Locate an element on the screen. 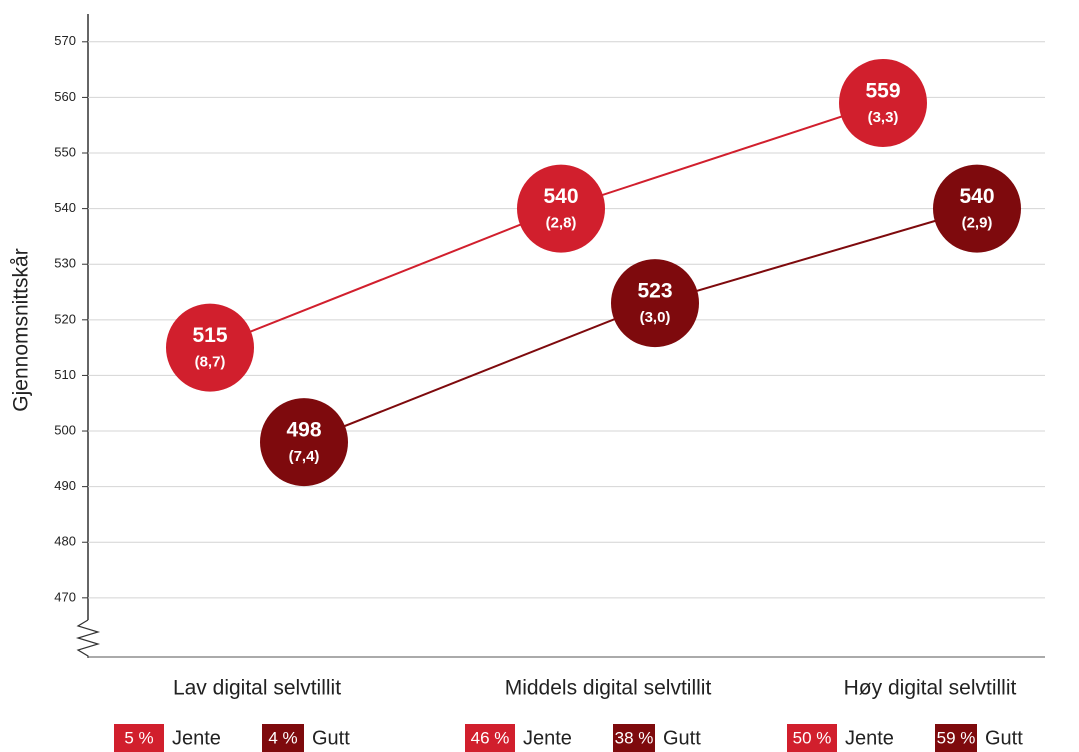 This screenshot has height=752, width=1079. error-label: (3,3) is located at coordinates (883, 117).